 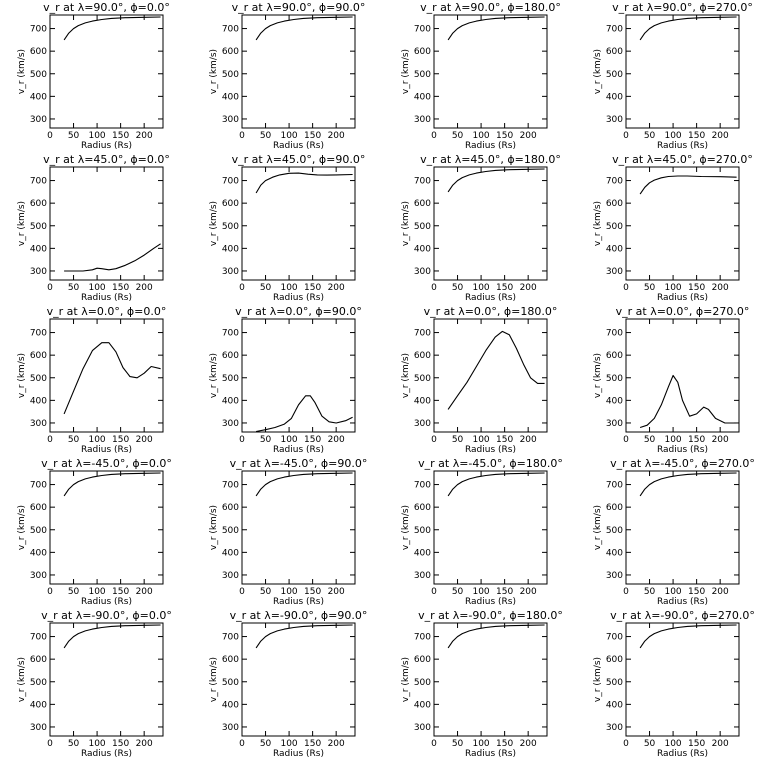 What do you see at coordinates (106, 159) in the screenshot?
I see `panel-title: v_r at λ=45.0°, ϕ=0.0°` at bounding box center [106, 159].